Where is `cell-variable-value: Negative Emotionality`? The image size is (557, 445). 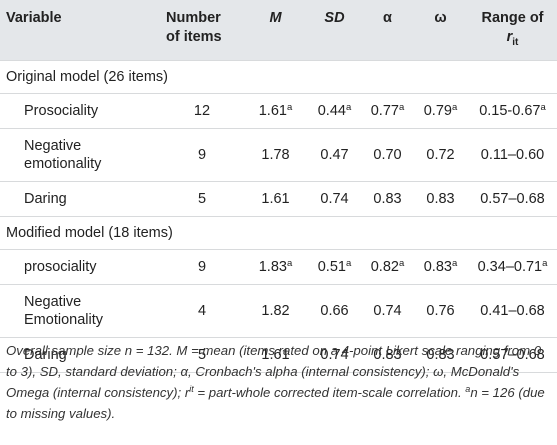 cell-variable-value: Negative Emotionality is located at coordinates (63, 310).